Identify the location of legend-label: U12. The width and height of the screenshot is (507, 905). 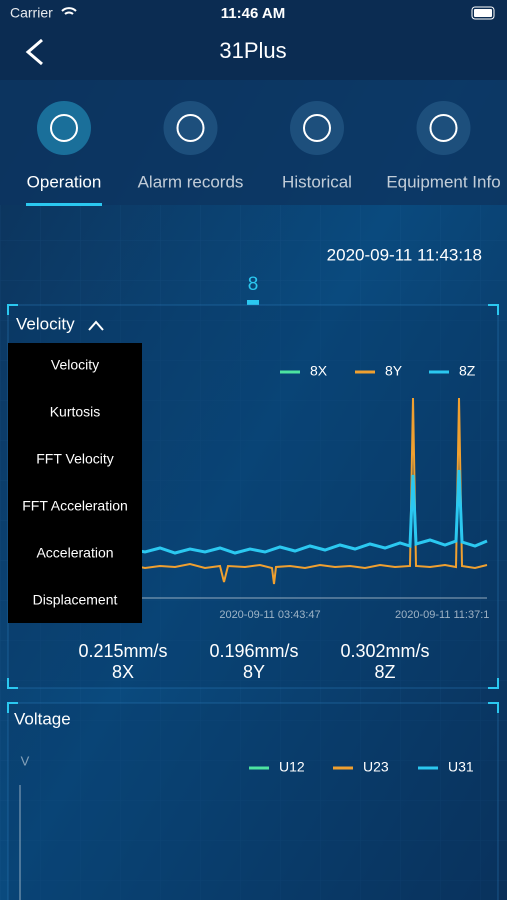
(292, 767).